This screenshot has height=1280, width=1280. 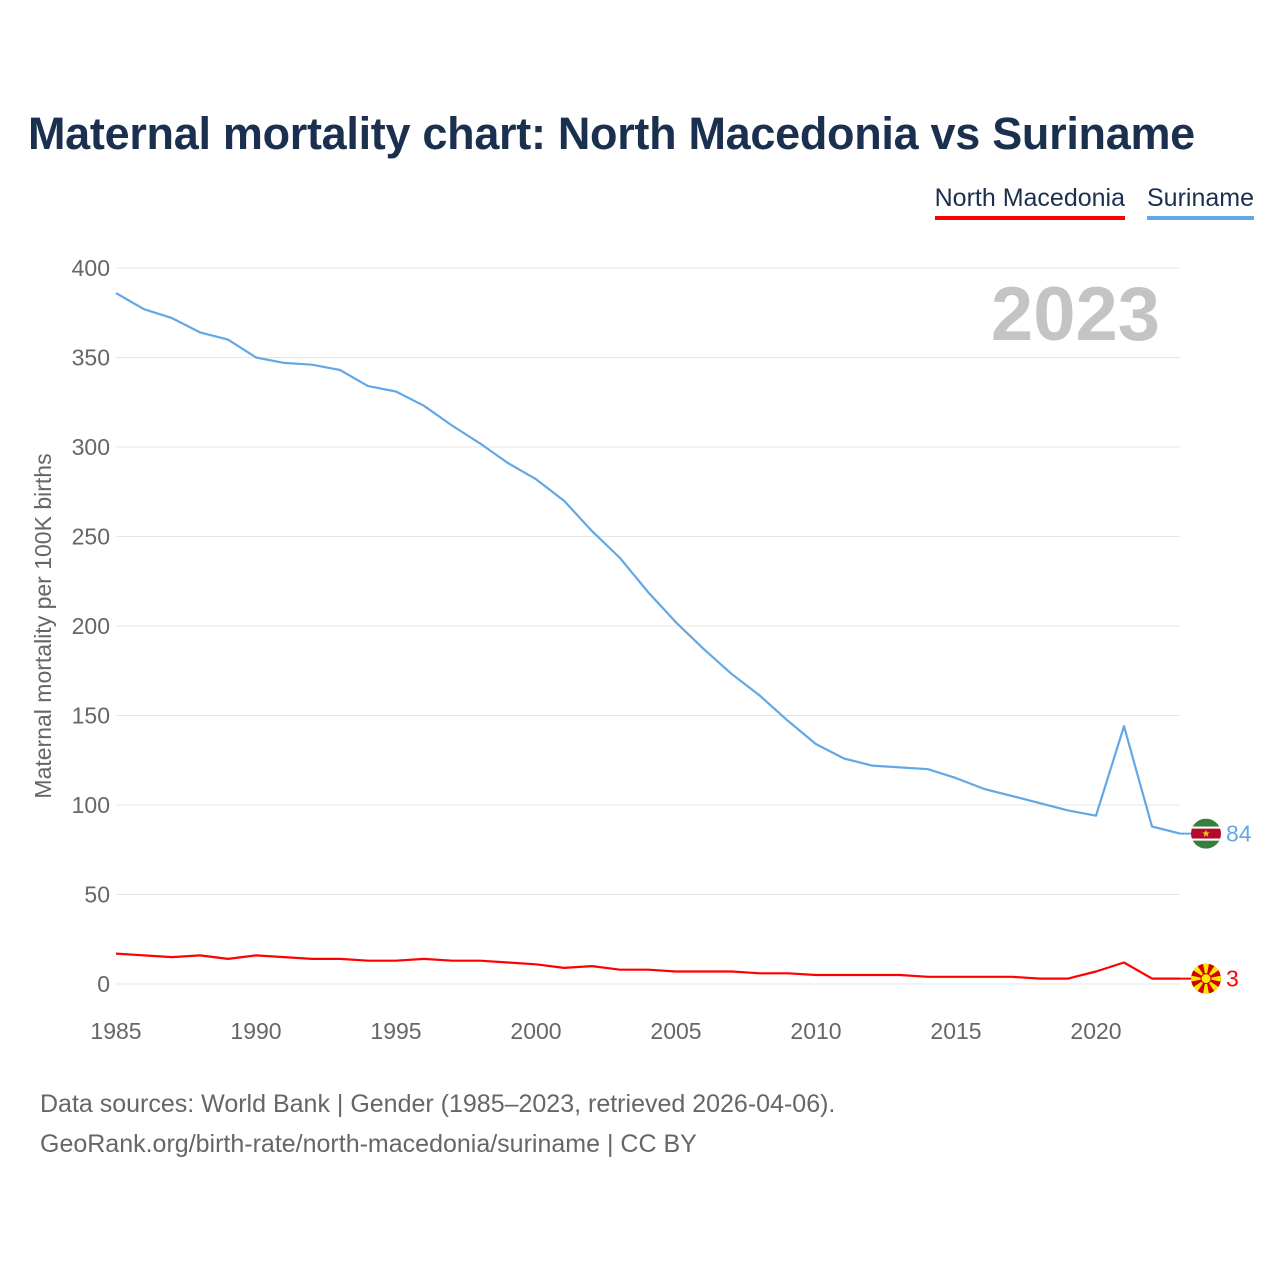 I want to click on data-point-suriname-2005, so click(x=676, y=622).